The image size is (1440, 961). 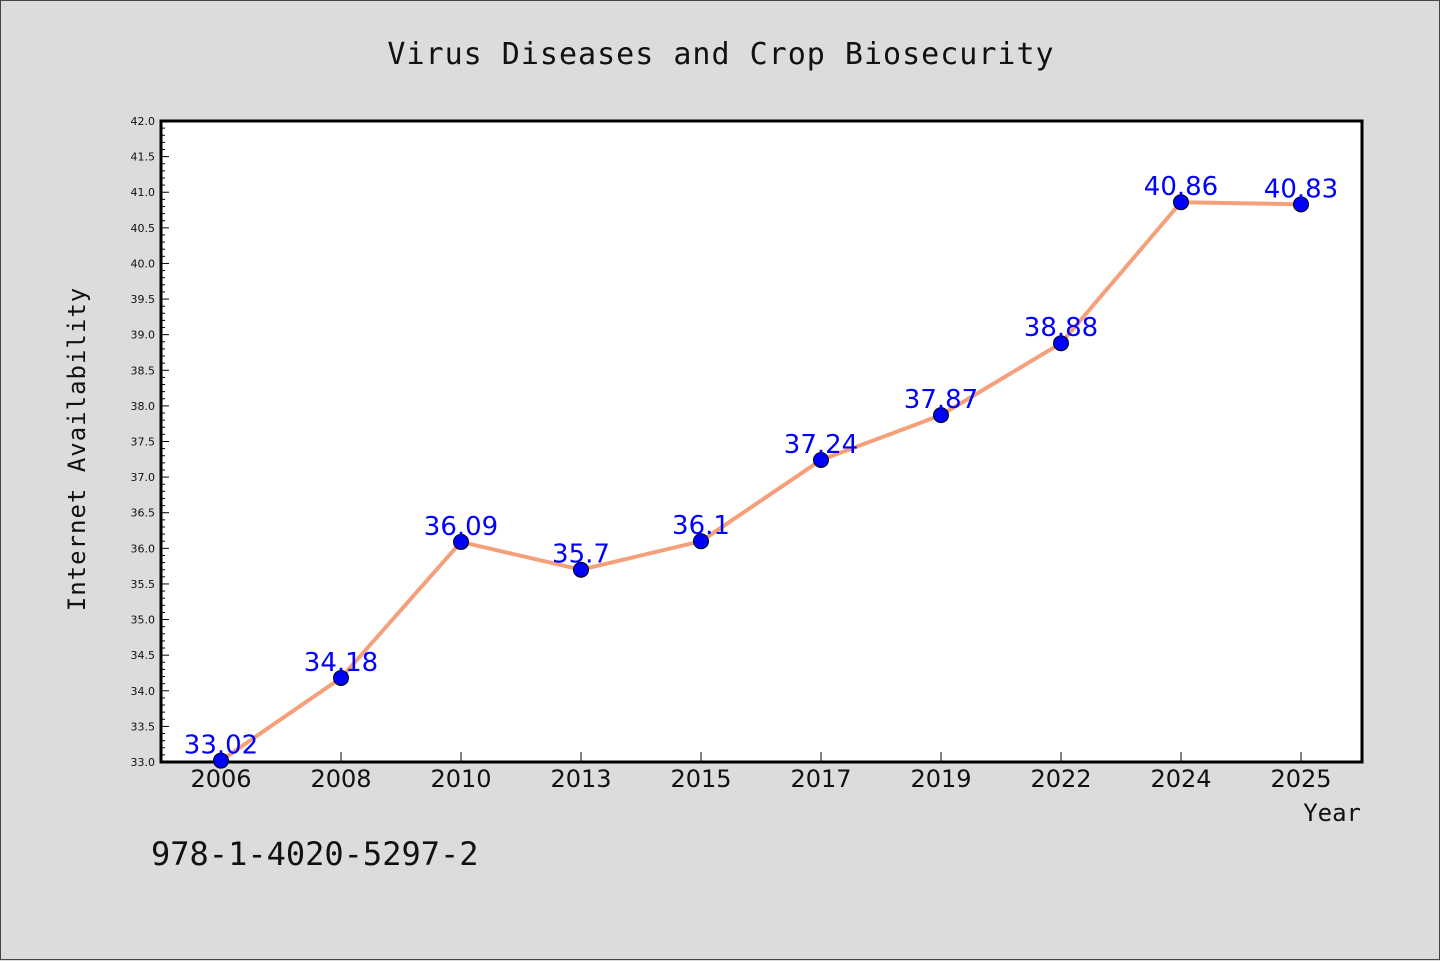 What do you see at coordinates (143, 726) in the screenshot?
I see `y-tick-label: 33.5` at bounding box center [143, 726].